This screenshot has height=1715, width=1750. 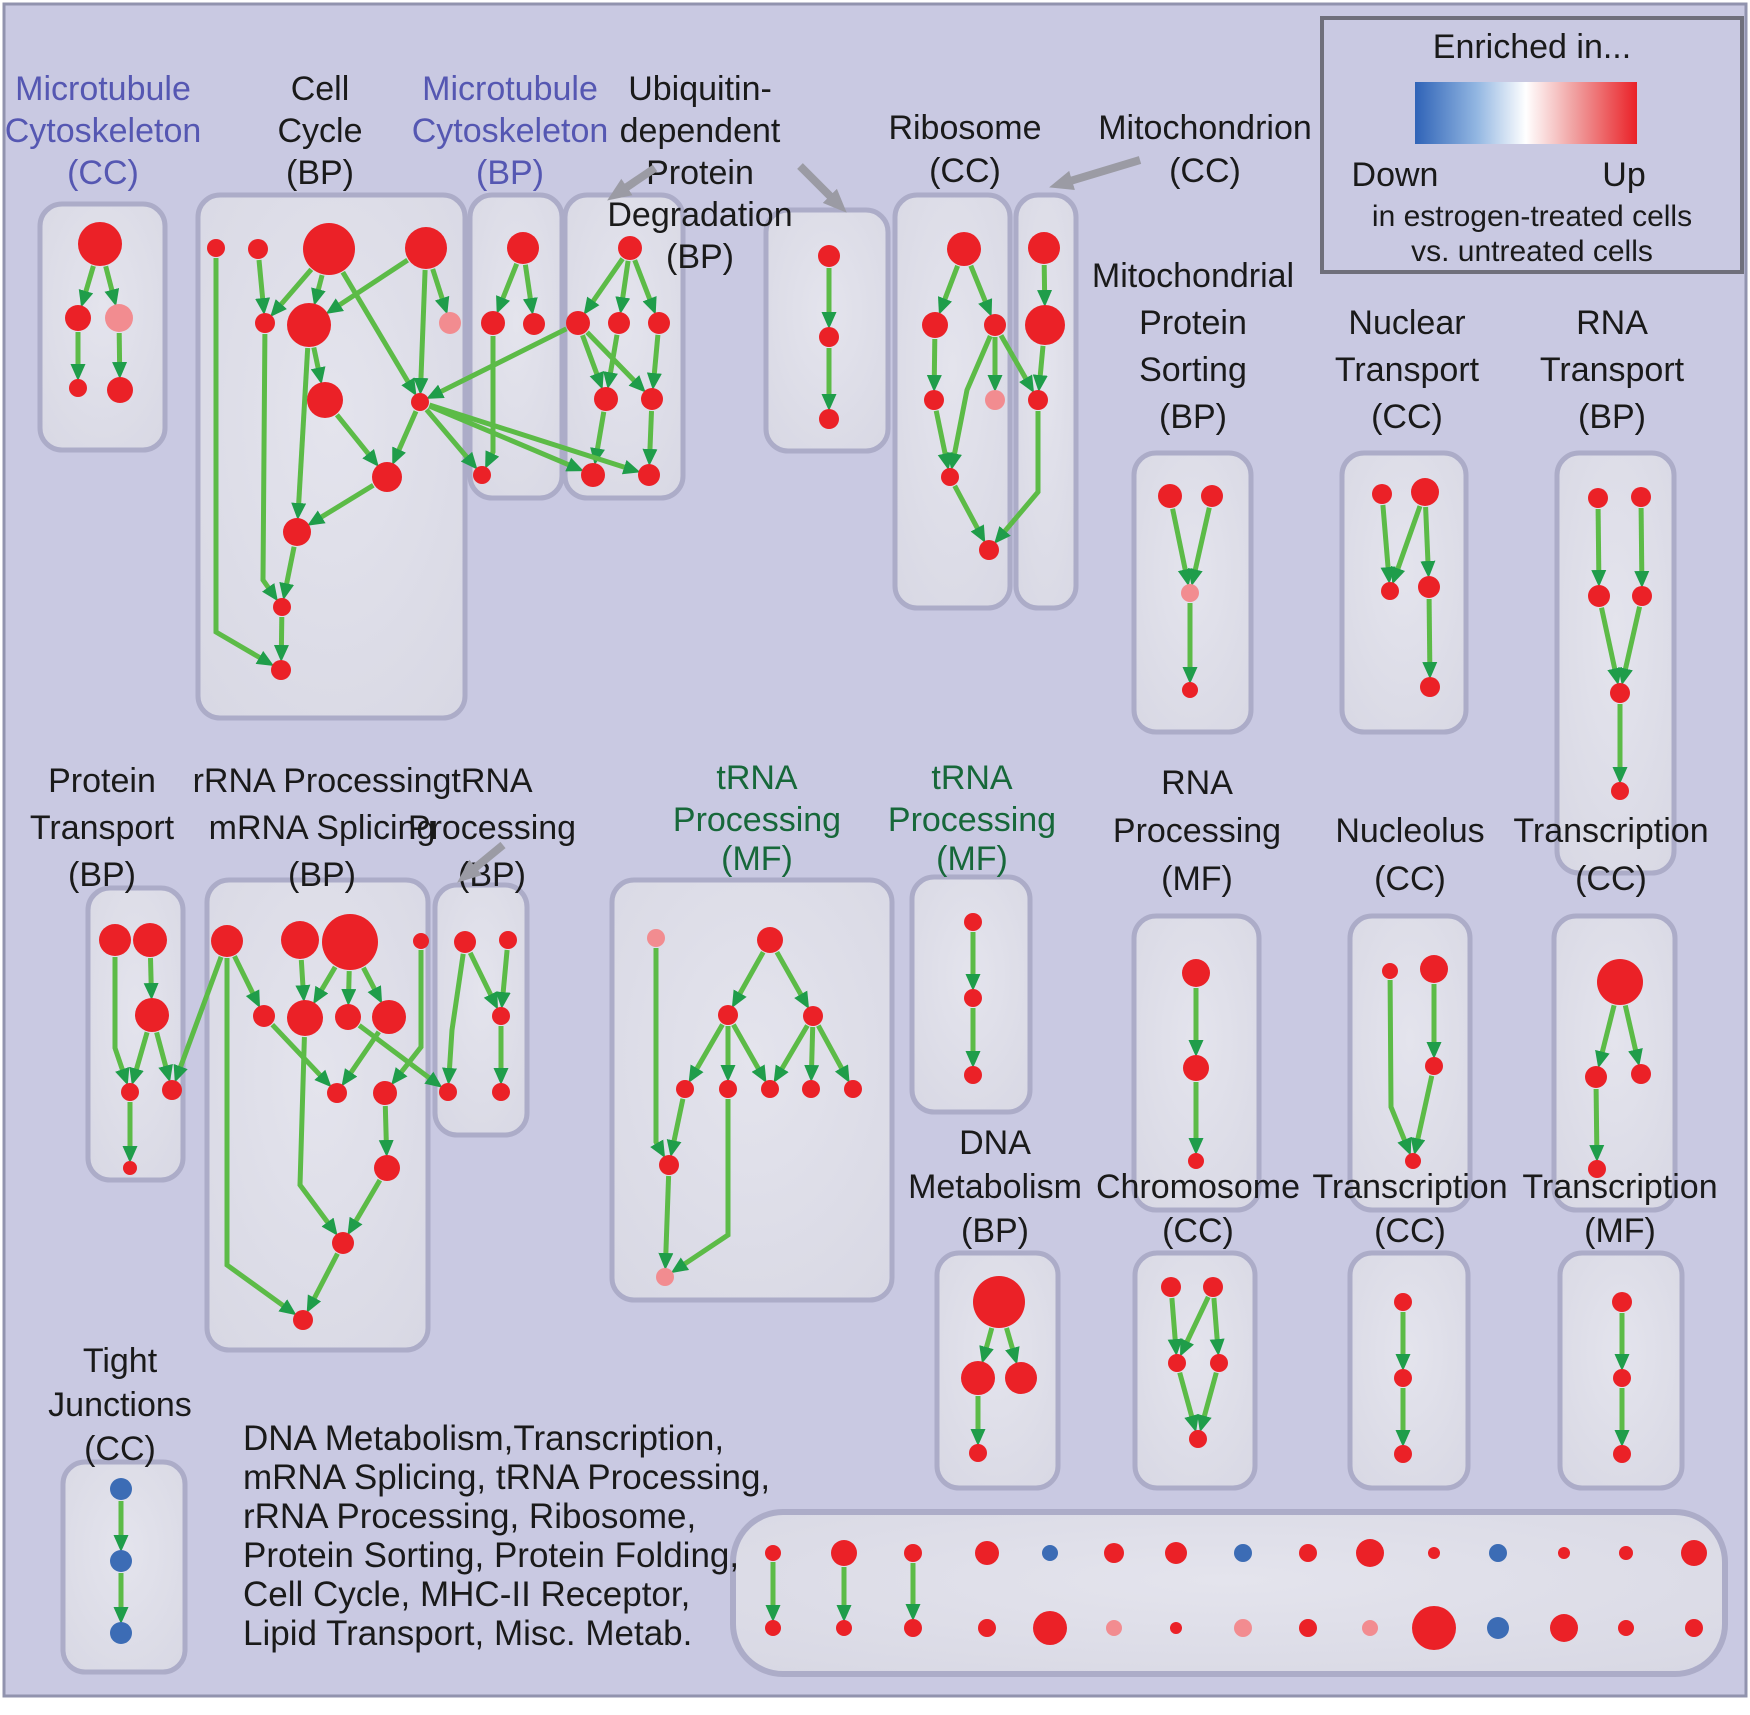 What do you see at coordinates (483, 1438) in the screenshot?
I see `misc-groups-text-line1: DNA Metabolism,Transcription,` at bounding box center [483, 1438].